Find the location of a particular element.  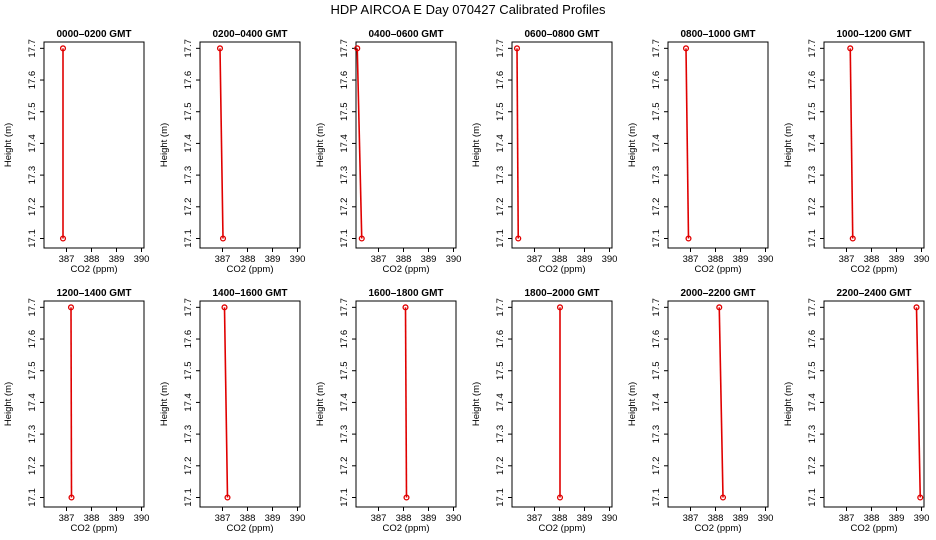

panel-title: 0800–1000 GMT is located at coordinates (717, 34).